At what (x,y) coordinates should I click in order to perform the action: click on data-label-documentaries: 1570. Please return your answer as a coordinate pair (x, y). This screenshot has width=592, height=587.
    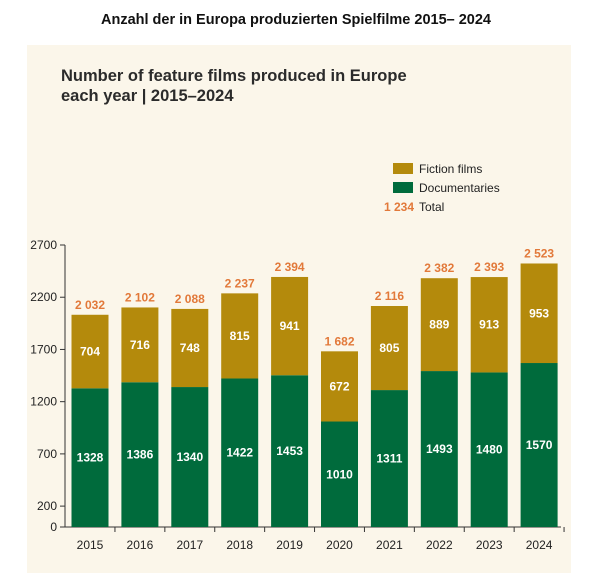
    Looking at the image, I should click on (539, 445).